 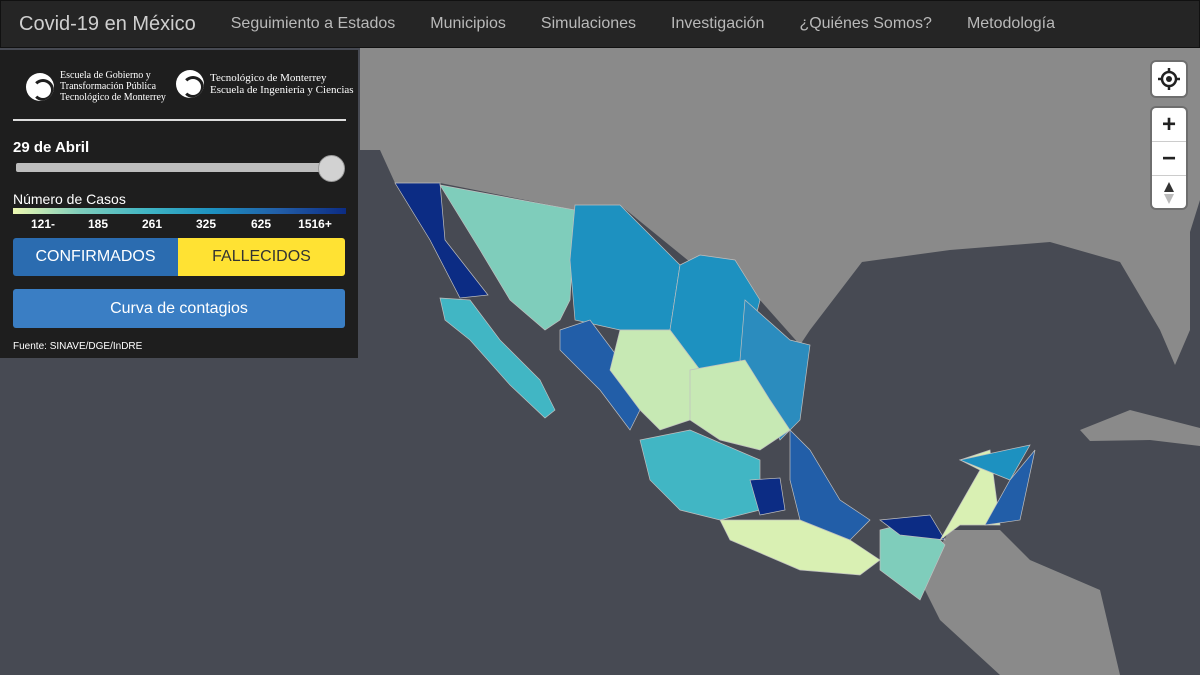 I want to click on slider-track, so click(x=174, y=167).